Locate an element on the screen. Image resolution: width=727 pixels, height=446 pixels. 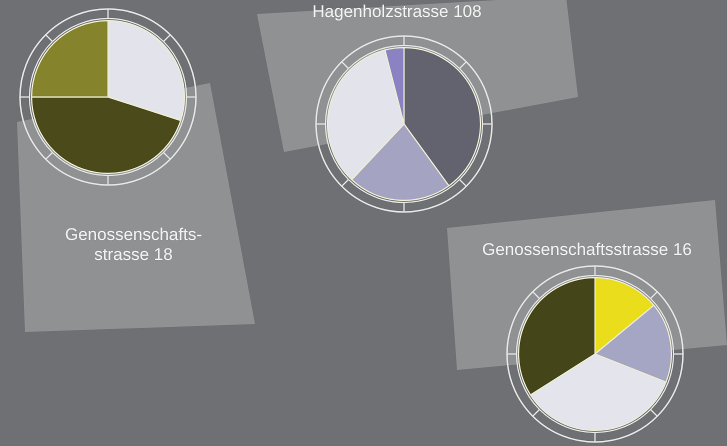
chart-title: Hagenholzstrasse 108 is located at coordinates (397, 12).